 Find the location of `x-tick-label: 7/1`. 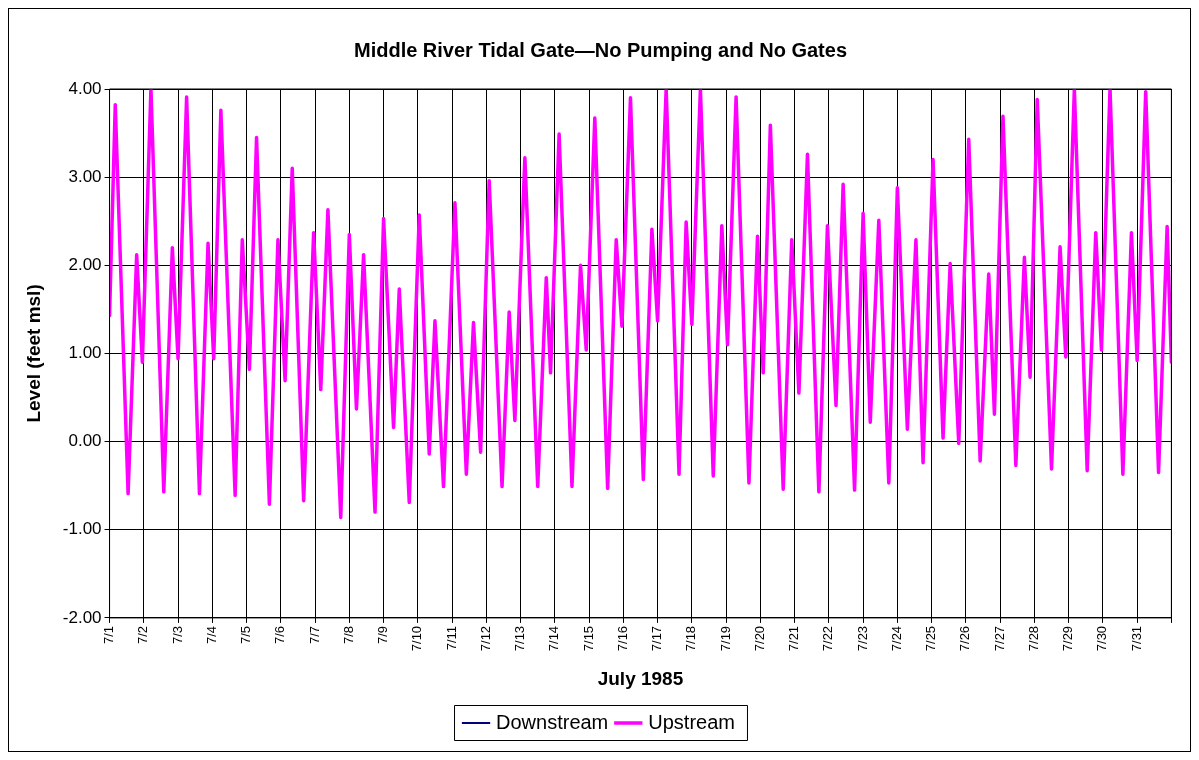

x-tick-label: 7/1 is located at coordinates (109, 634).